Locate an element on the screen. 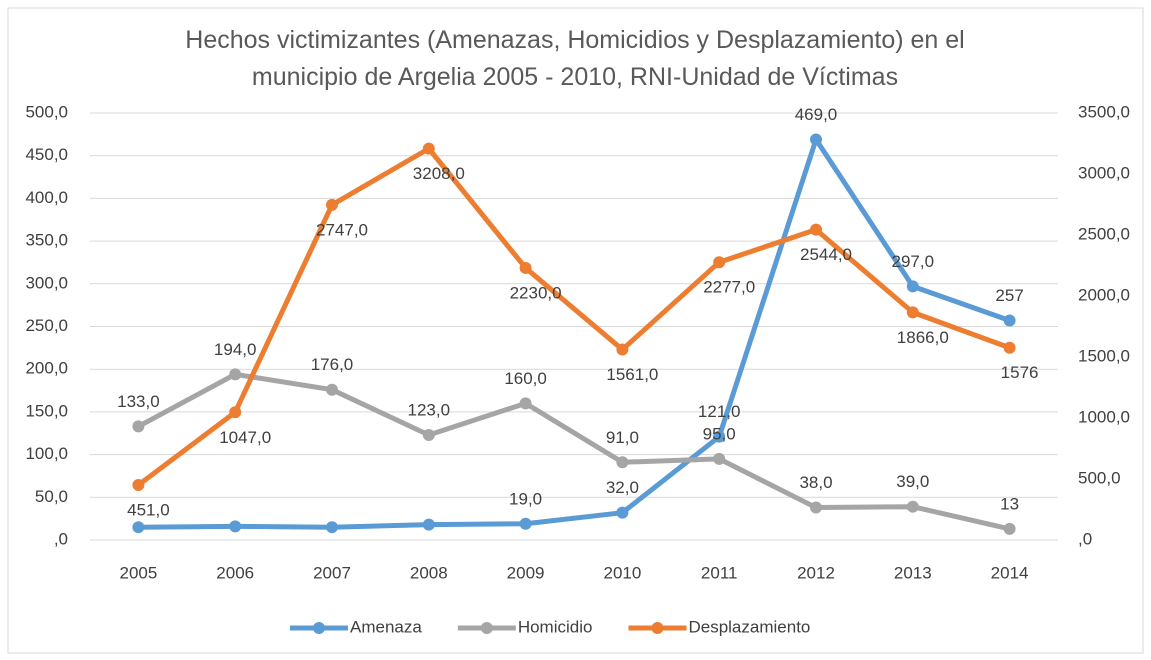  x-tick-label: 2005 is located at coordinates (138, 572).